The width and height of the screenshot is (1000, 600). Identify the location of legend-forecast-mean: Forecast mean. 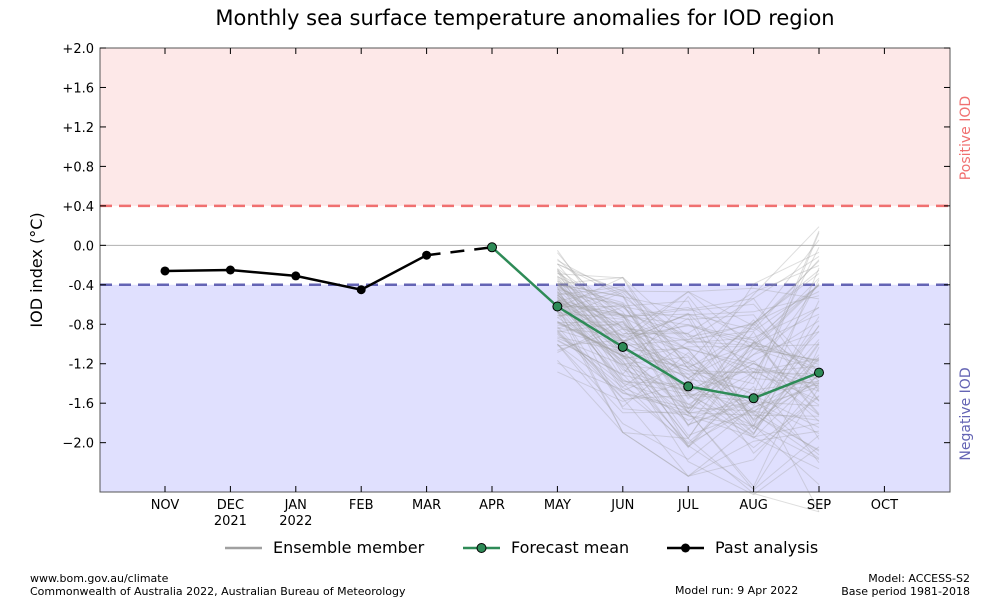
(546, 547).